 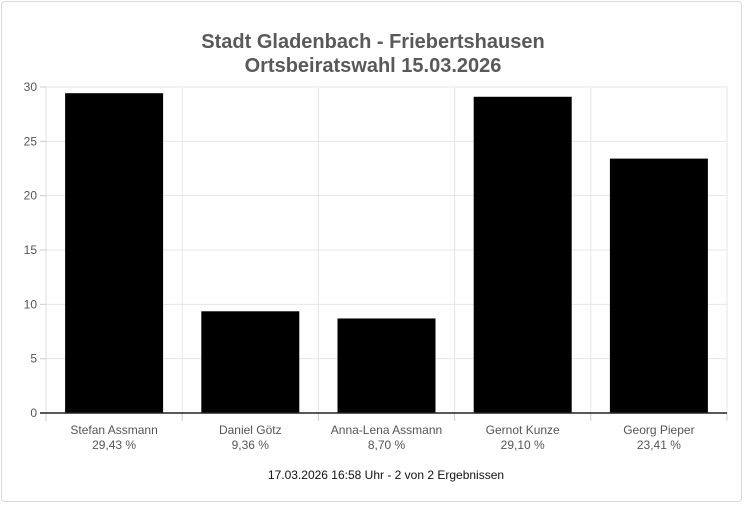 I want to click on y-tick-label: 5, so click(x=33, y=359).